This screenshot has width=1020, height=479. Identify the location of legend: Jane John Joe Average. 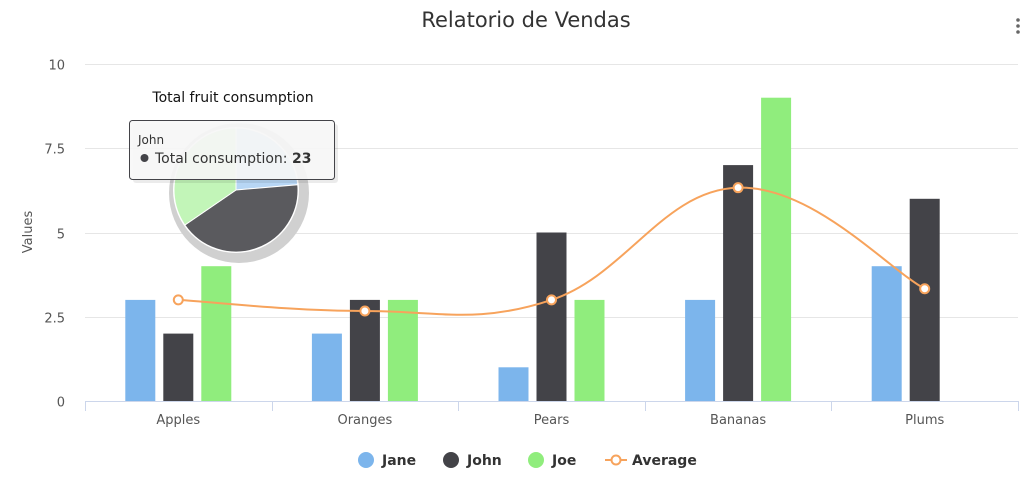
(527, 460).